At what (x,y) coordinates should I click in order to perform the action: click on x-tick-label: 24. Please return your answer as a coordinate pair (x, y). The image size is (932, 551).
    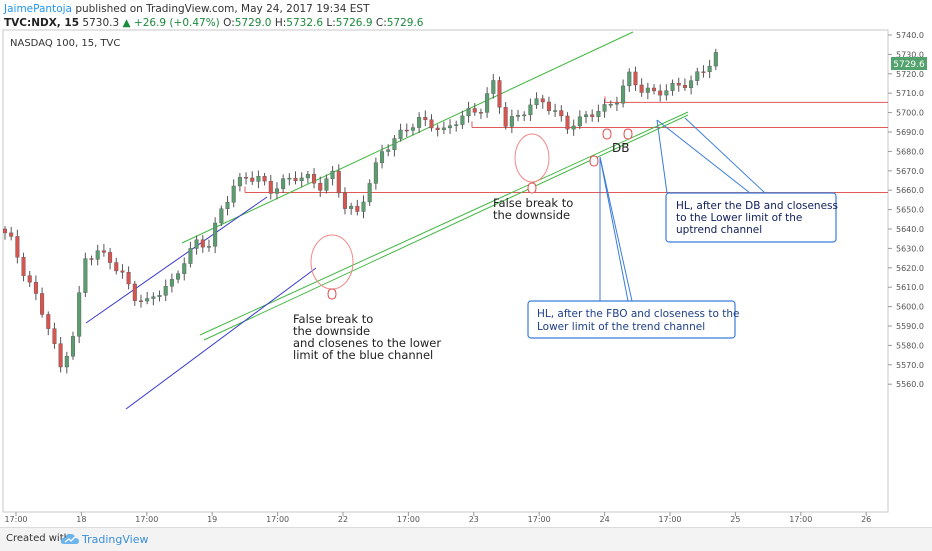
    Looking at the image, I should click on (605, 519).